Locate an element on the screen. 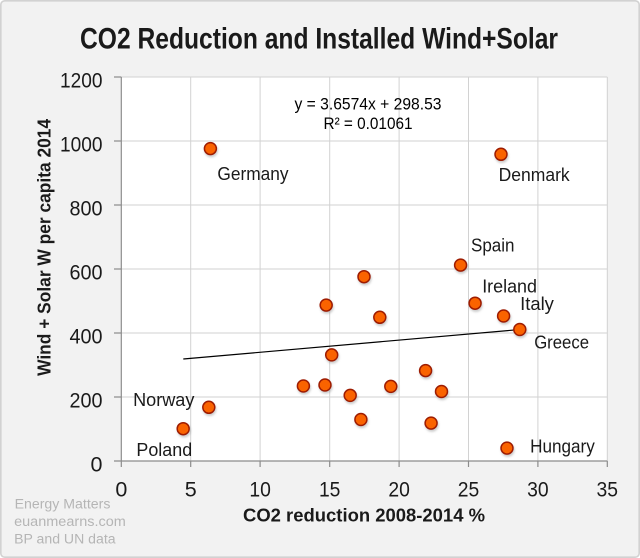 The height and width of the screenshot is (558, 640). svg-text: Norway is located at coordinates (164, 399).